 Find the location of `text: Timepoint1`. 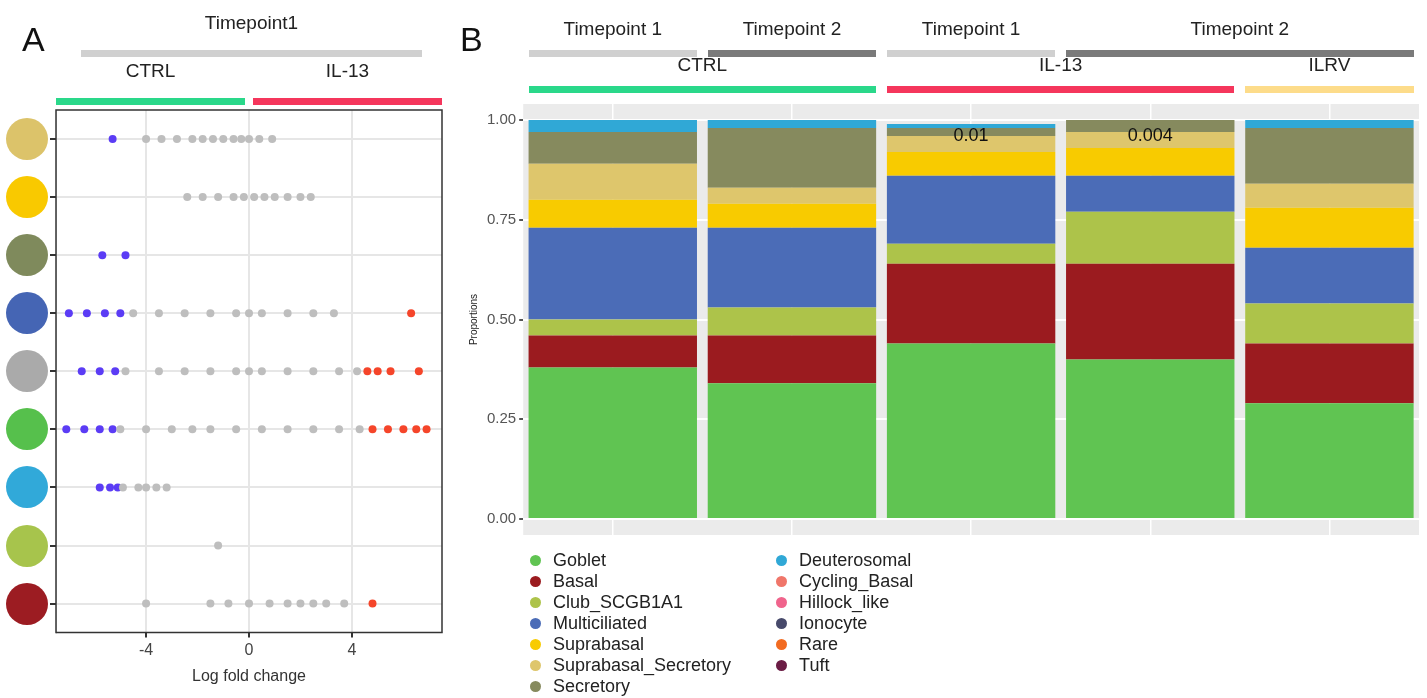

text: Timepoint1 is located at coordinates (251, 23).